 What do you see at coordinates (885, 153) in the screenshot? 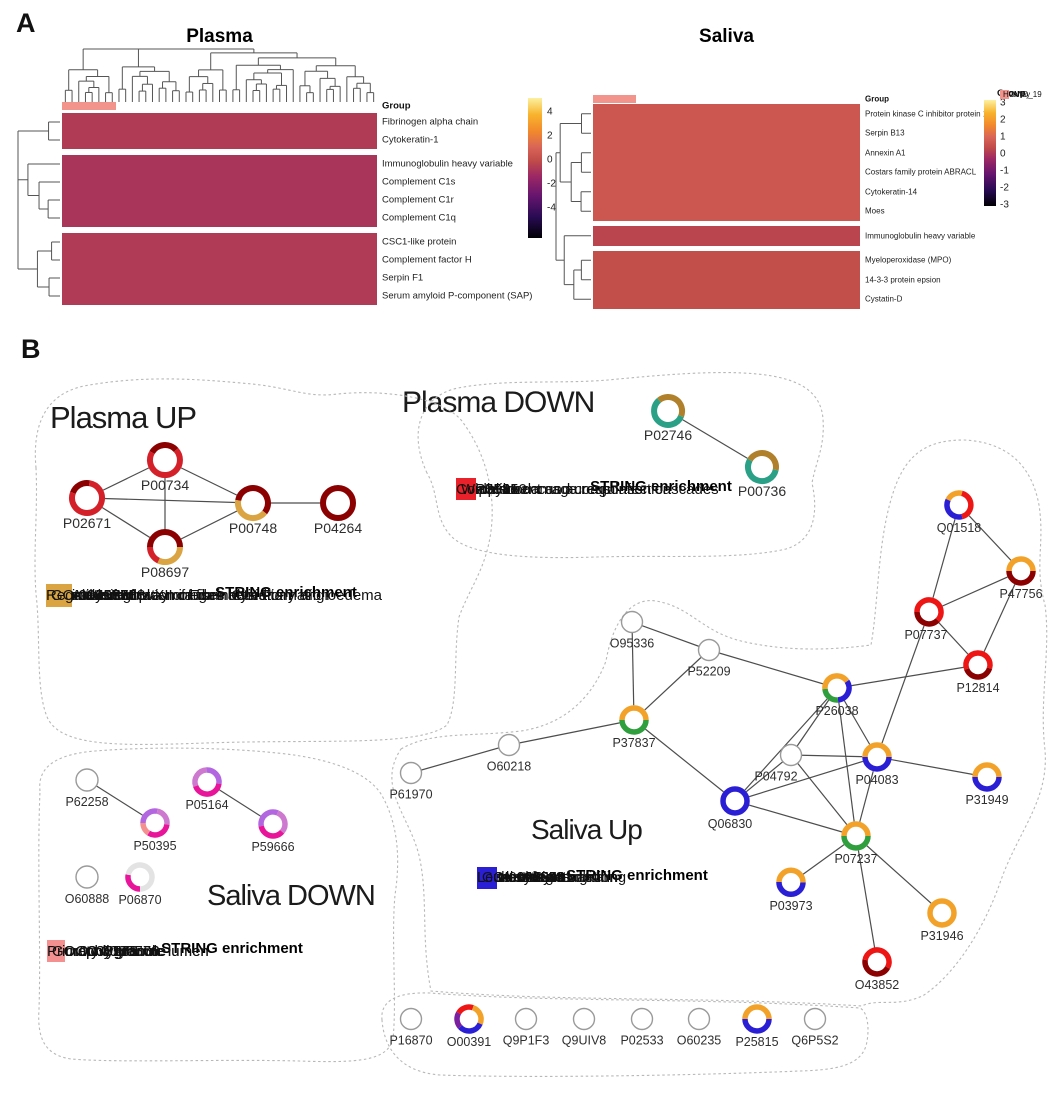
I see `saliva-row-label: Annexin A1` at bounding box center [885, 153].